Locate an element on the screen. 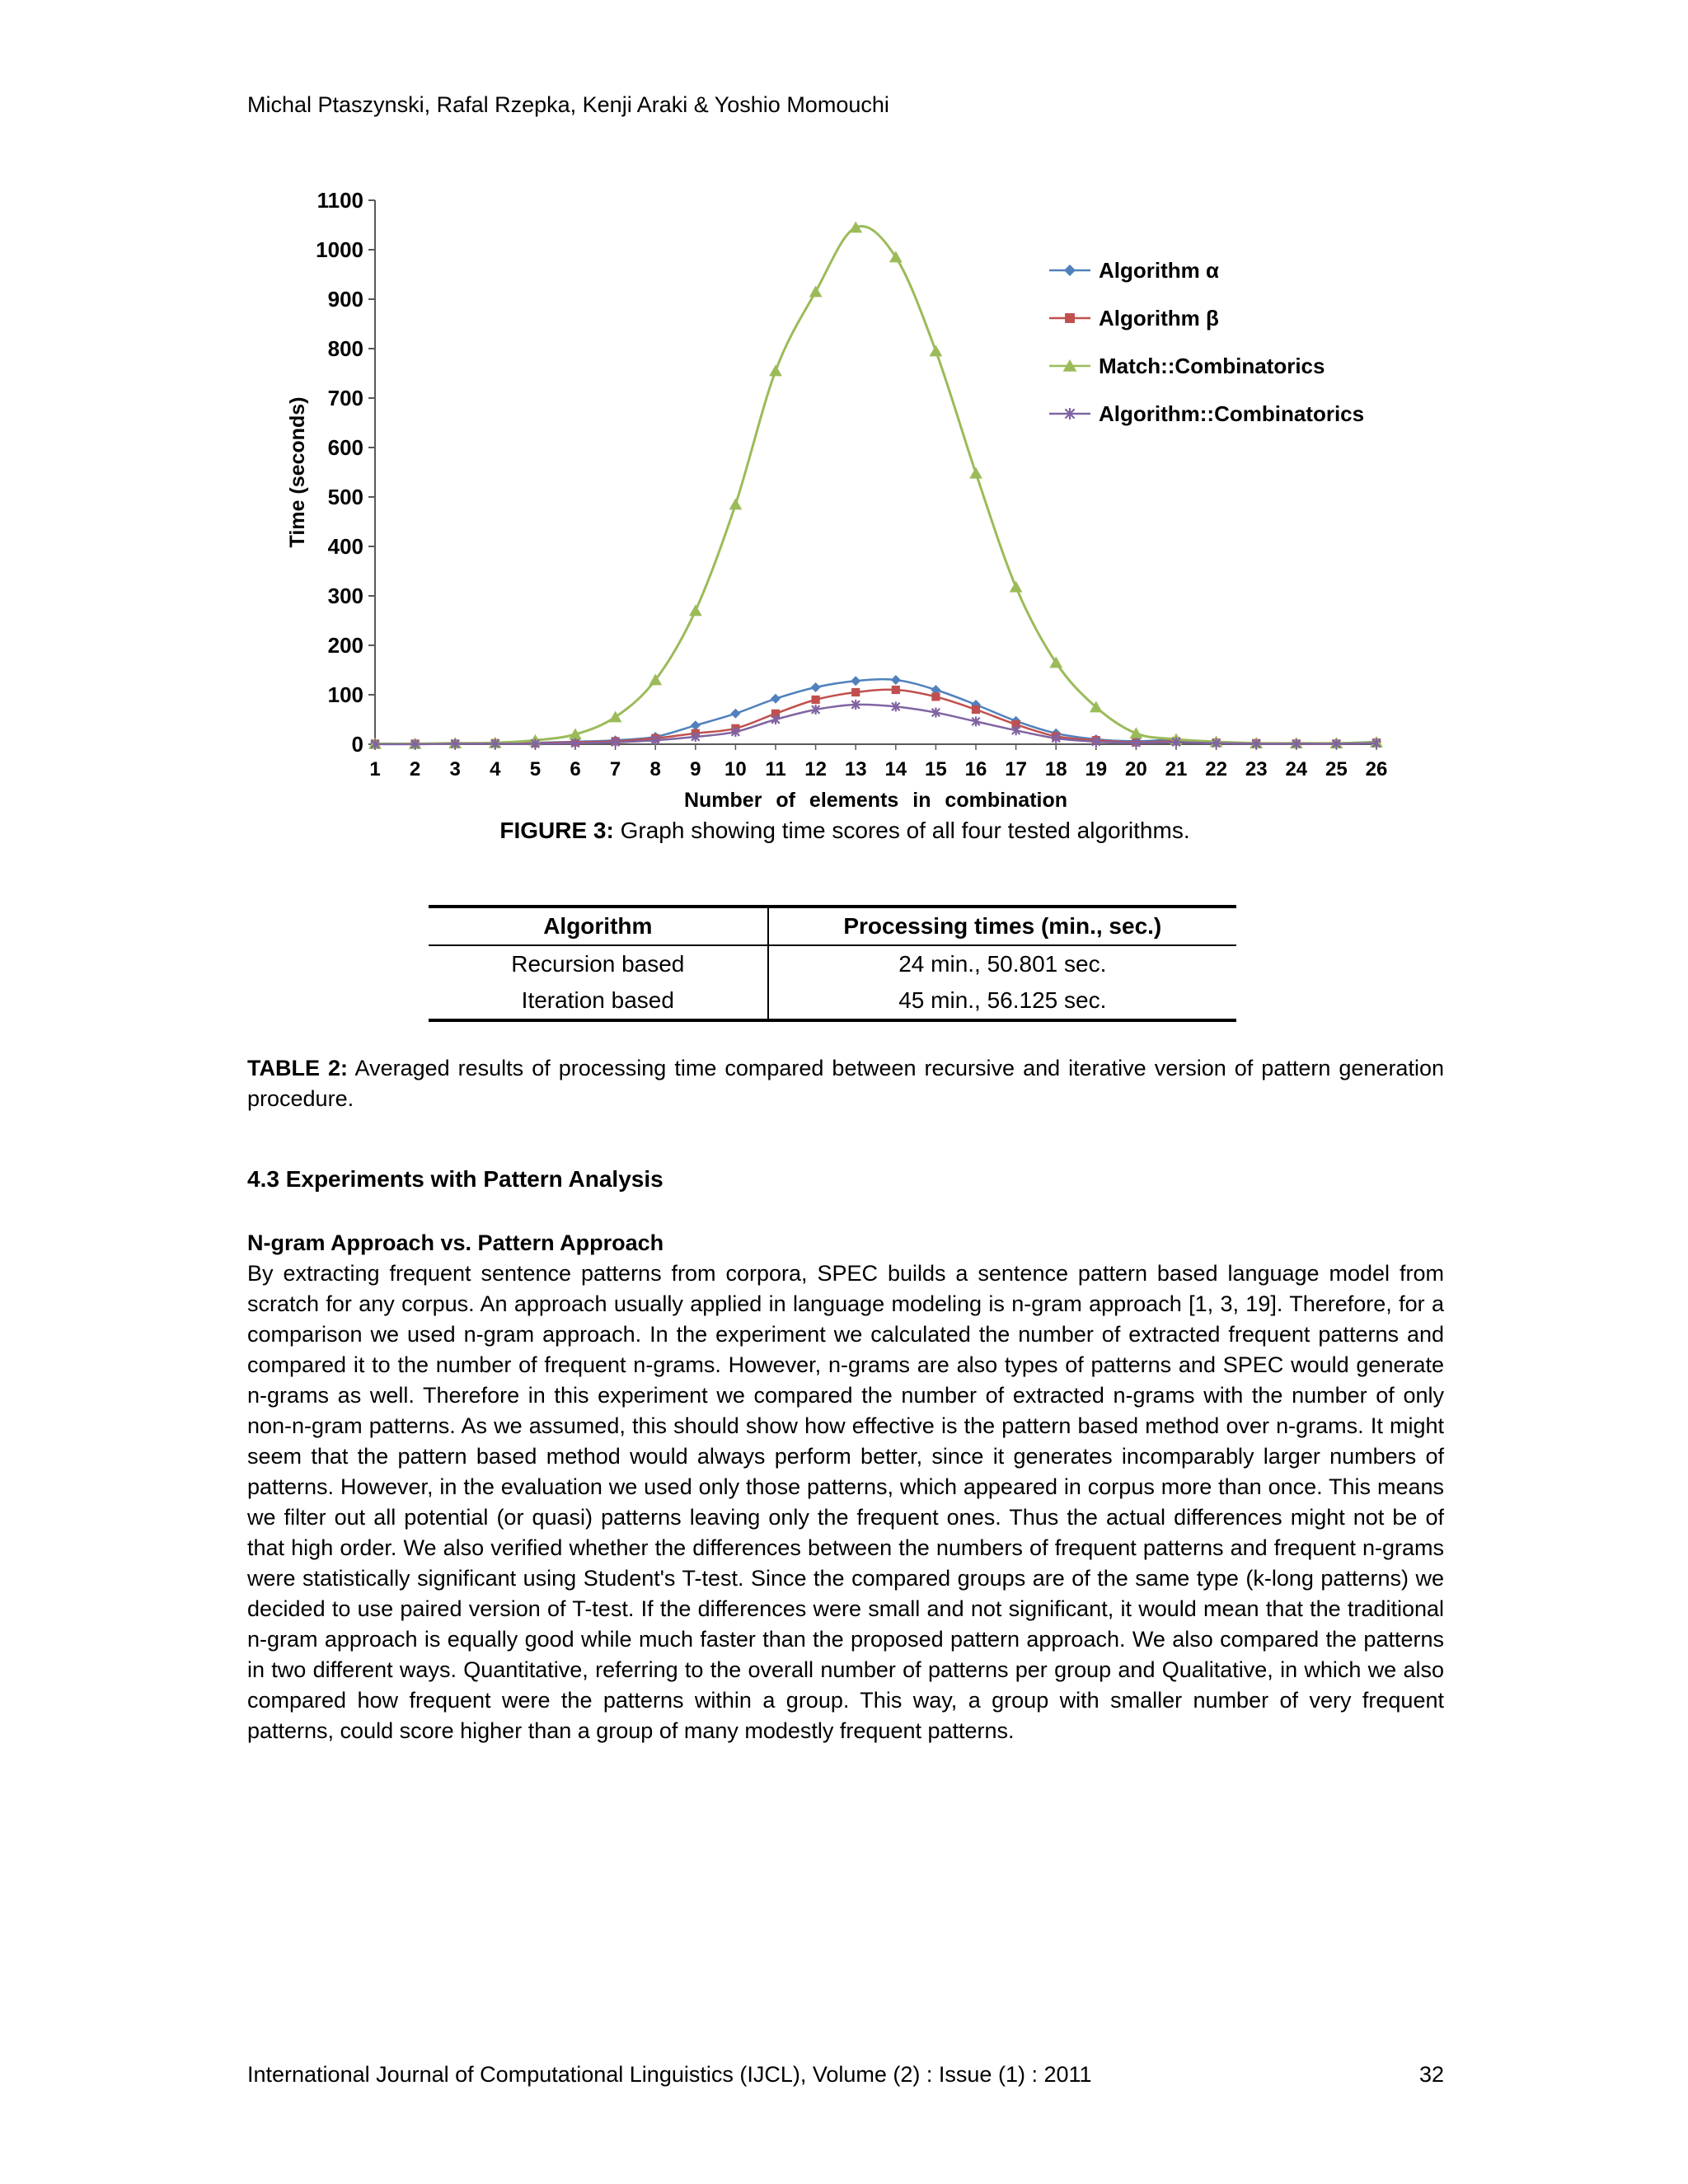 Image resolution: width=1688 pixels, height=2184 pixels. subsection-heading: N-gram Approach vs. Pattern Approach is located at coordinates (455, 1242).